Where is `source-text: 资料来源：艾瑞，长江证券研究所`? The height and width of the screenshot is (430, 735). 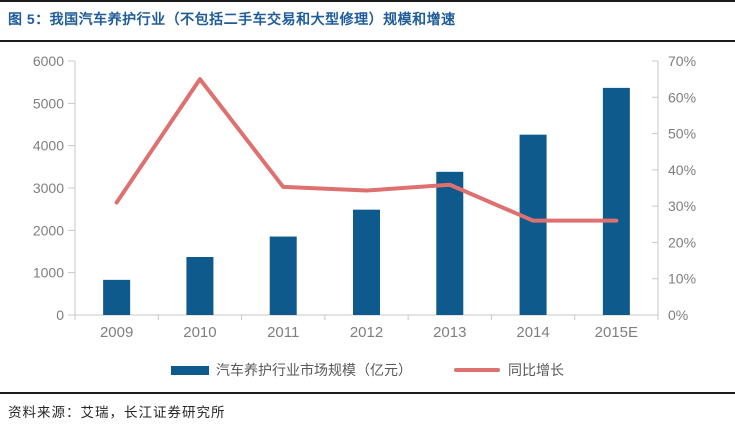
source-text: 资料来源：艾瑞，长江证券研究所 is located at coordinates (117, 412).